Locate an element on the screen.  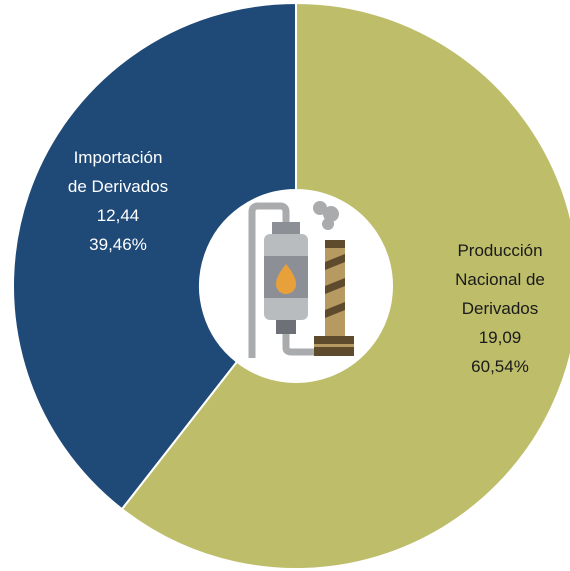
refinery-icon is located at coordinates (301, 279).